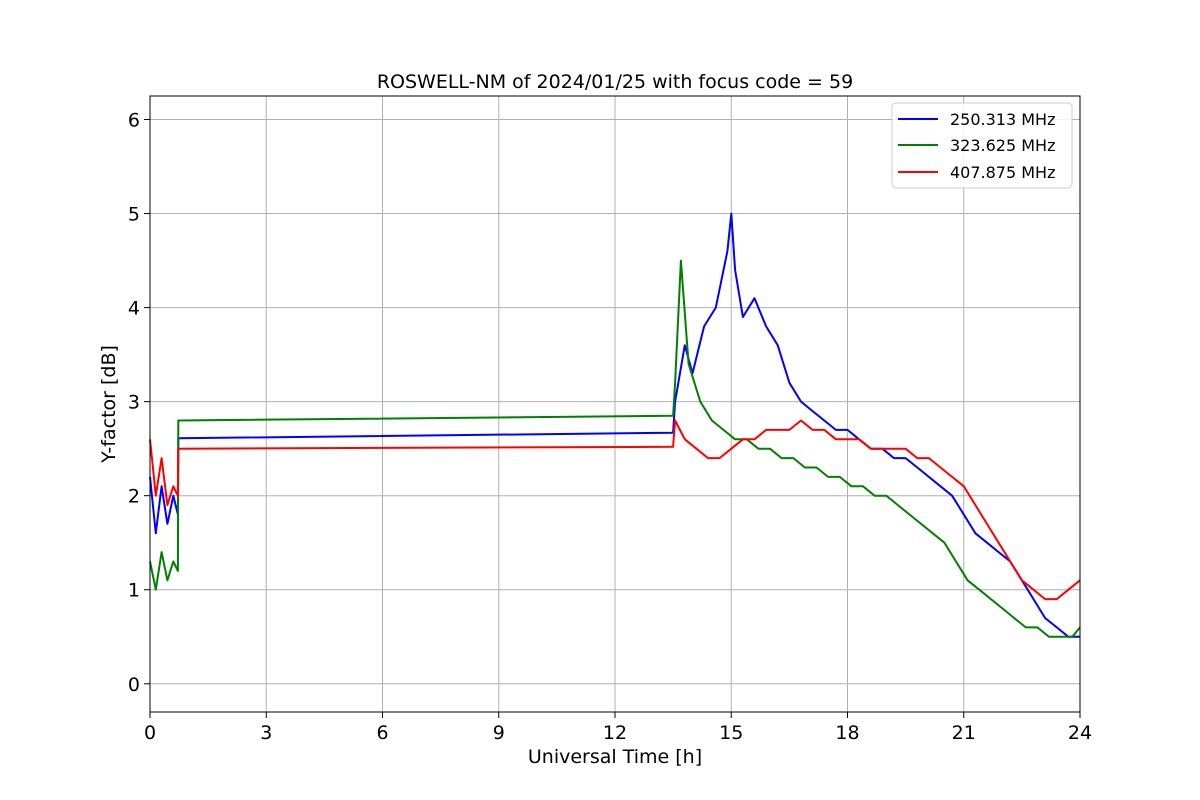 The height and width of the screenshot is (800, 1200). Describe the element at coordinates (382, 733) in the screenshot. I see `x-tick-label: 6` at that location.